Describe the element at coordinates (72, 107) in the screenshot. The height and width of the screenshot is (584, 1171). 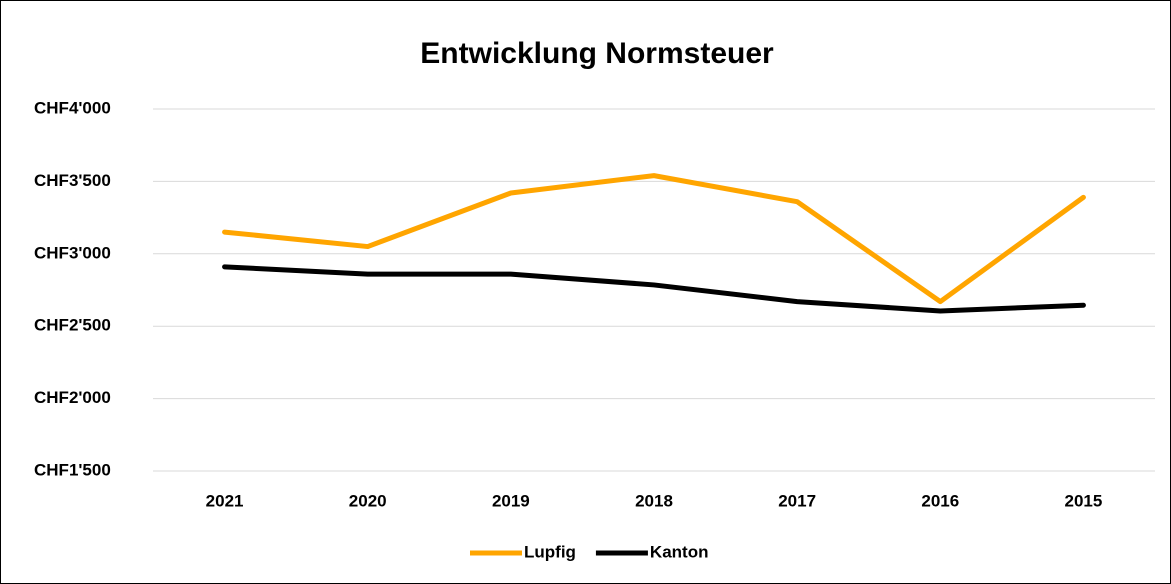
I see `y-tick-label: CHF4'000` at that location.